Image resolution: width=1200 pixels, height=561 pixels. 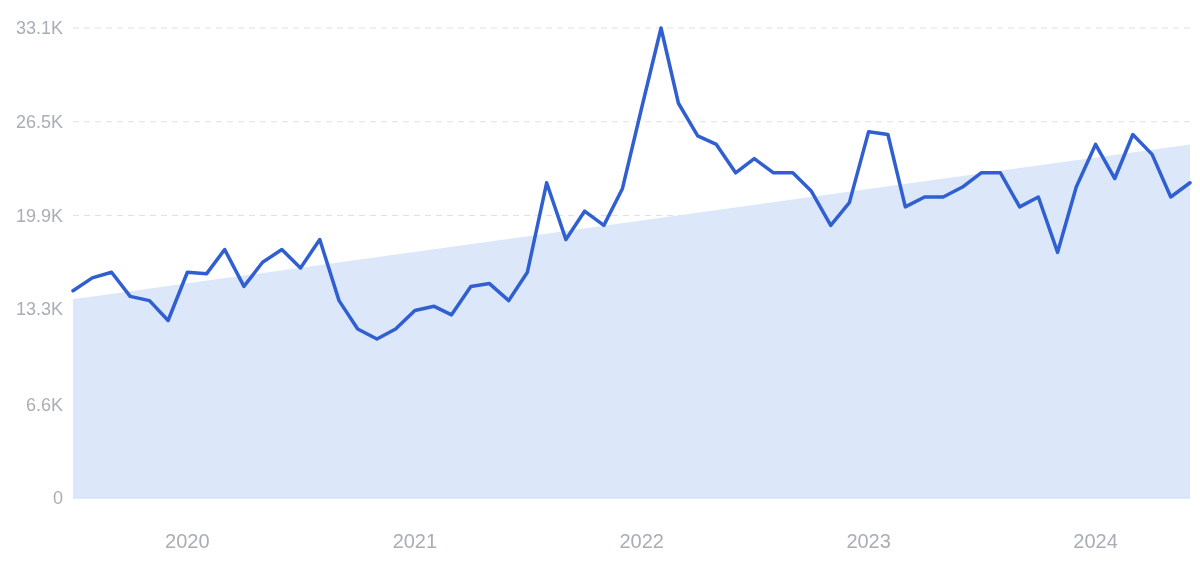 I want to click on x-tick-label: 2024, so click(x=1095, y=541).